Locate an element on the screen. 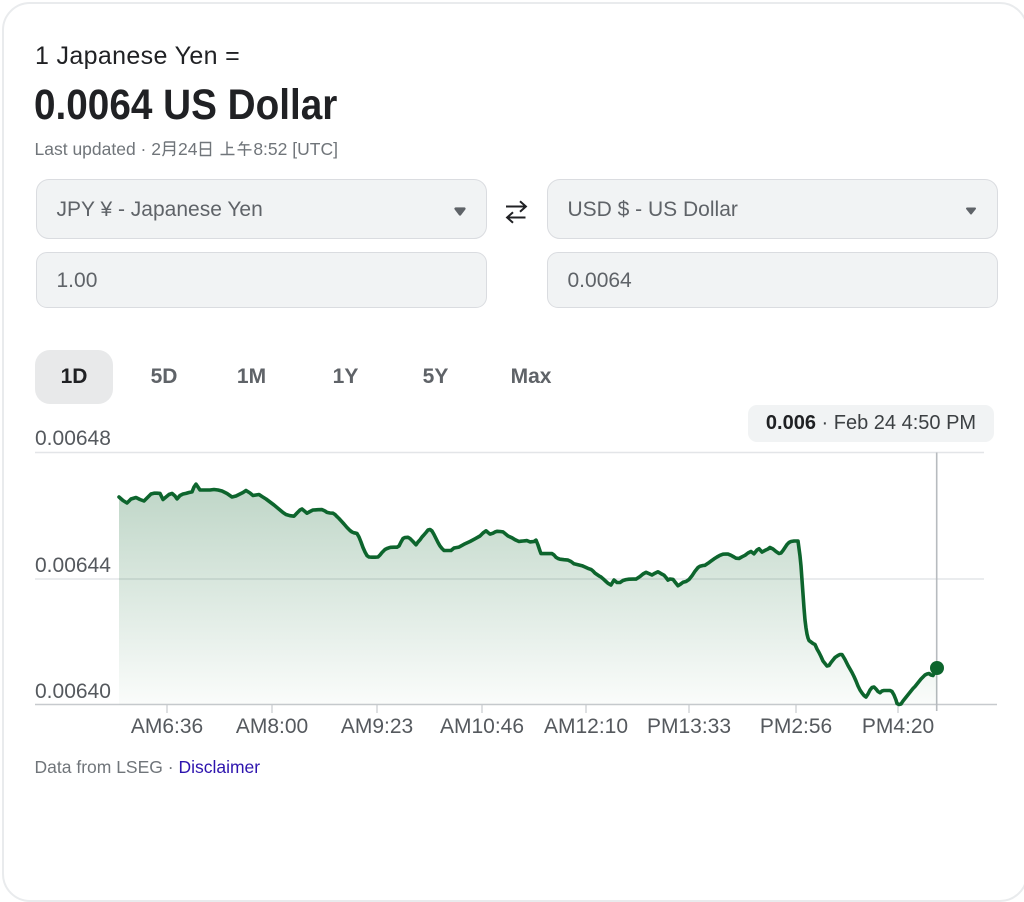  svg-text: AM6:36 is located at coordinates (167, 726).